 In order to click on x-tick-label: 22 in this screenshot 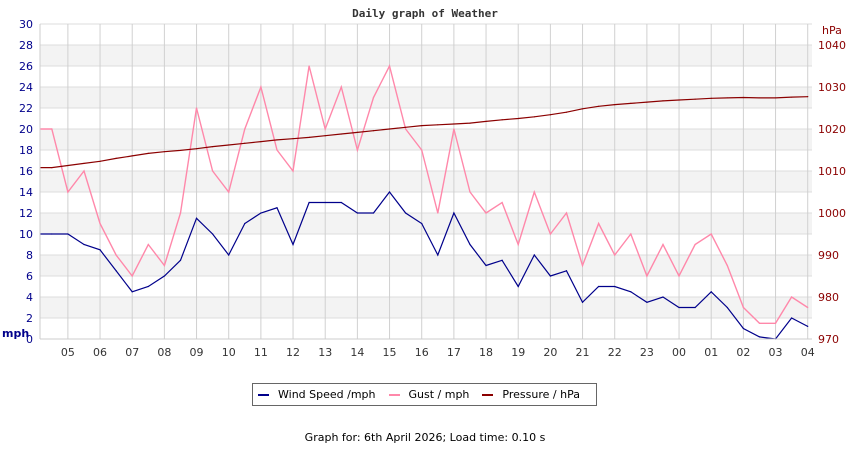, I will do `click(615, 352)`.